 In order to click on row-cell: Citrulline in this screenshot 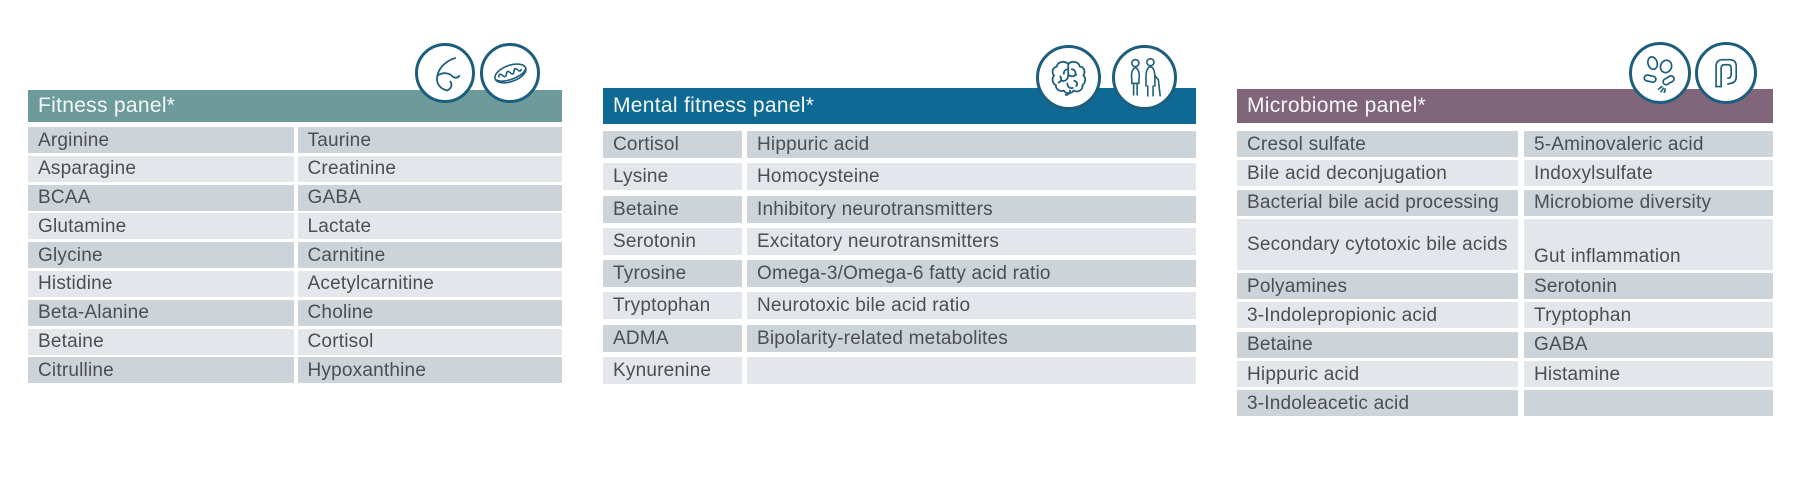, I will do `click(161, 370)`.